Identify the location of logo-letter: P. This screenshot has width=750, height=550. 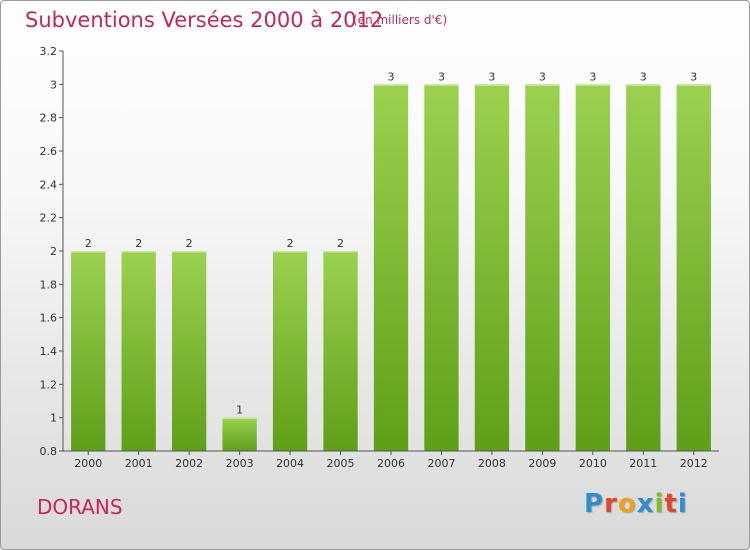
(594, 504).